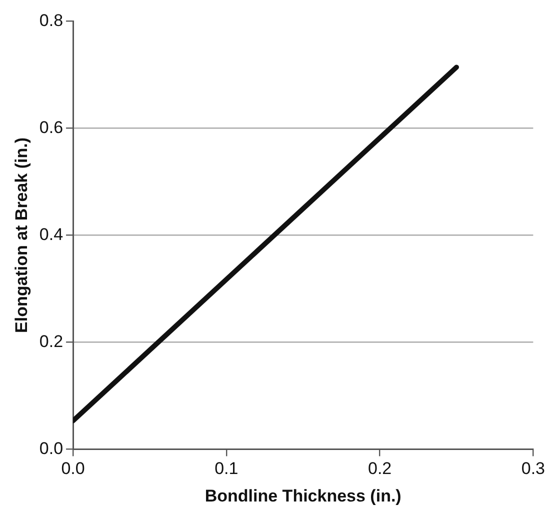  Describe the element at coordinates (380, 468) in the screenshot. I see `x-tick-label: 0.2` at that location.